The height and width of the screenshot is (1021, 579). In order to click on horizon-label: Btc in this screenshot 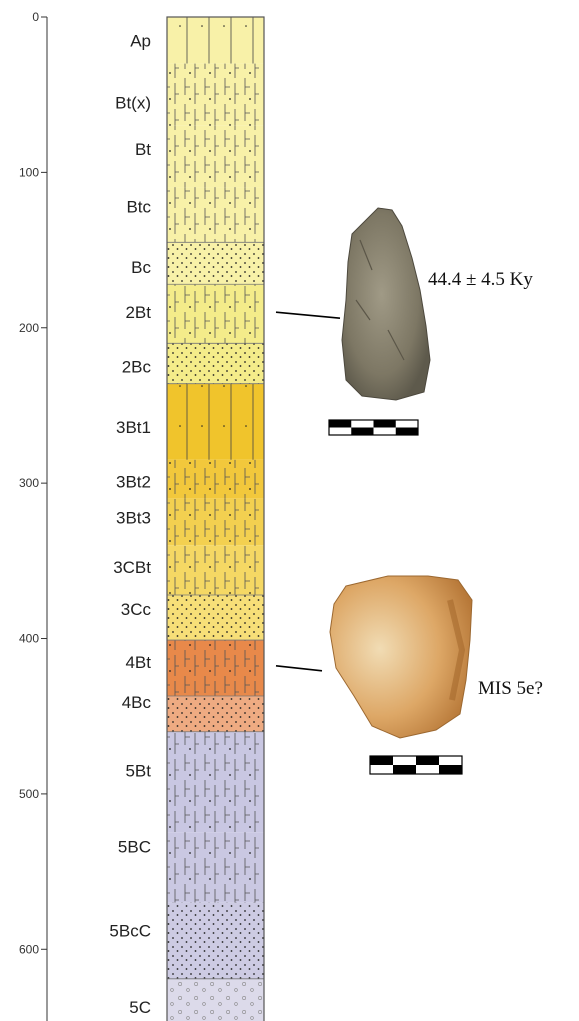, I will do `click(138, 207)`.